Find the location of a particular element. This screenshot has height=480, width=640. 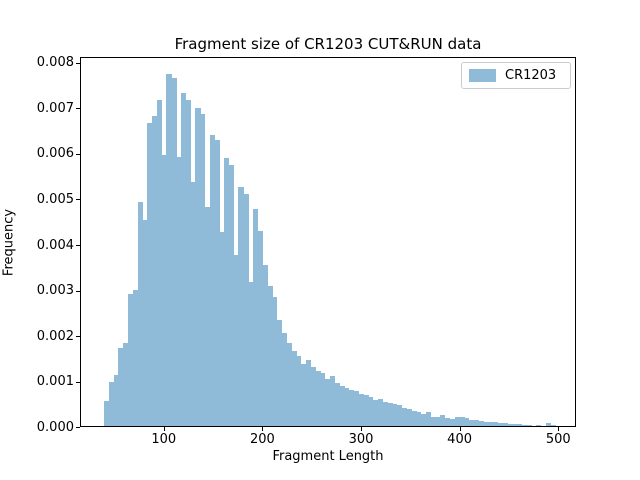

legend: CR1203 is located at coordinates (516, 75).